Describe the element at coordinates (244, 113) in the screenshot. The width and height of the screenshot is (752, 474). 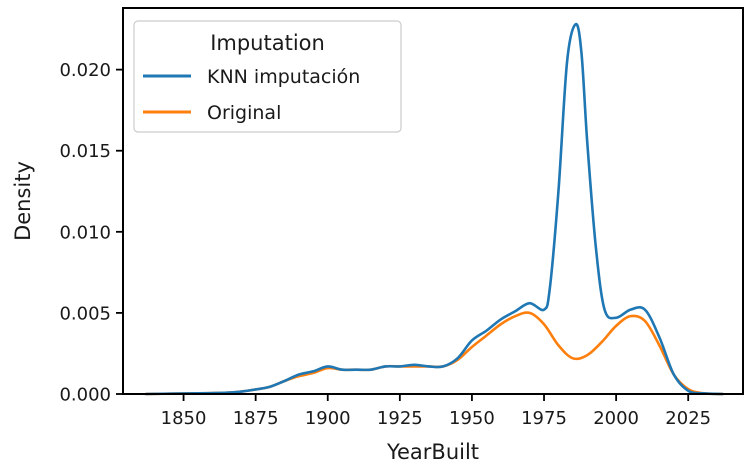
I see `legend-label-original: Original` at that location.